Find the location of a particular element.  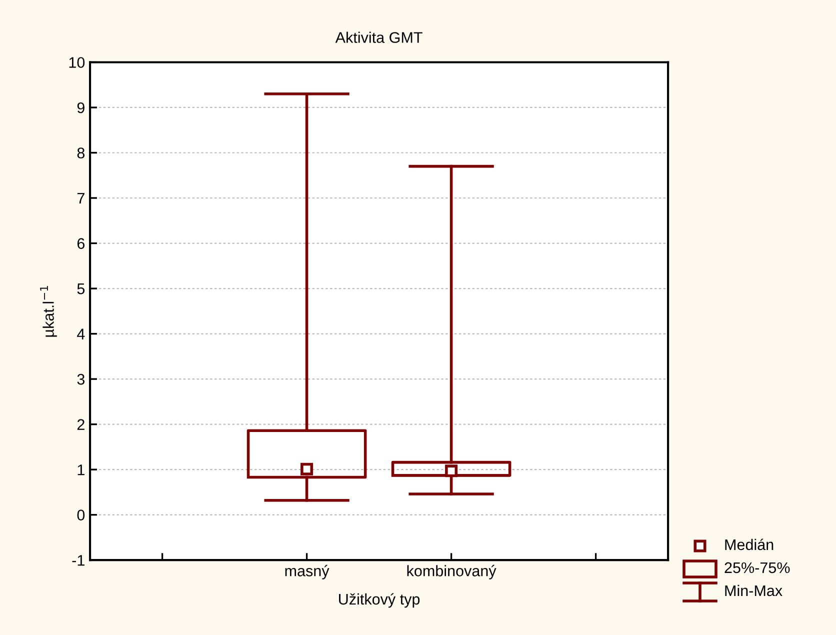

y-tick-label: 7 is located at coordinates (80, 198).